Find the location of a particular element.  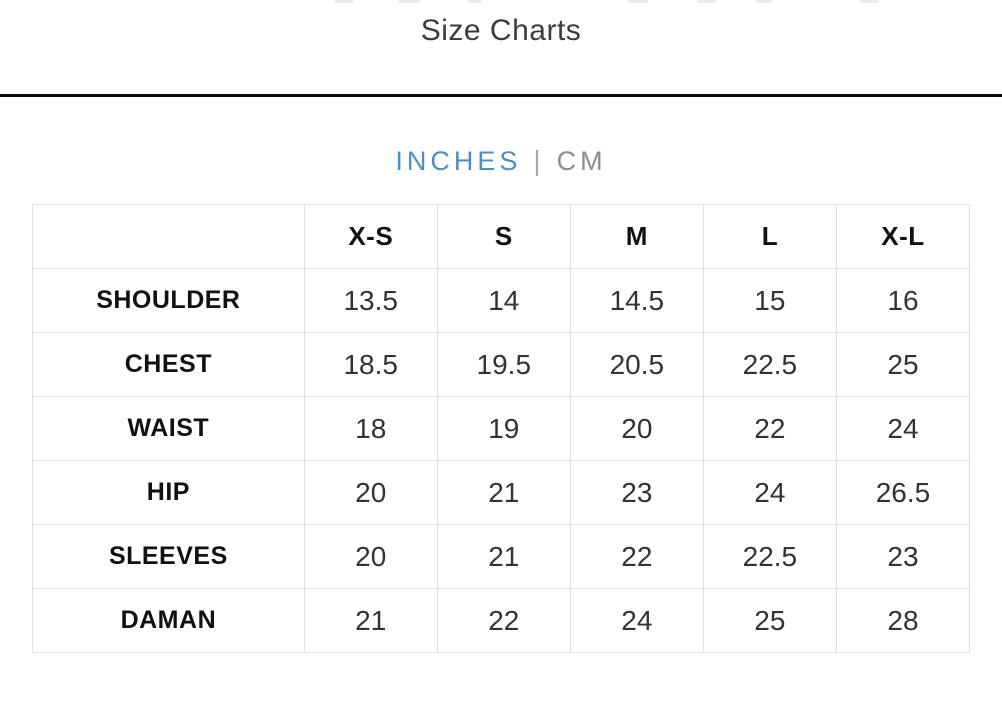

measurement-label: SHOULDER is located at coordinates (168, 300).